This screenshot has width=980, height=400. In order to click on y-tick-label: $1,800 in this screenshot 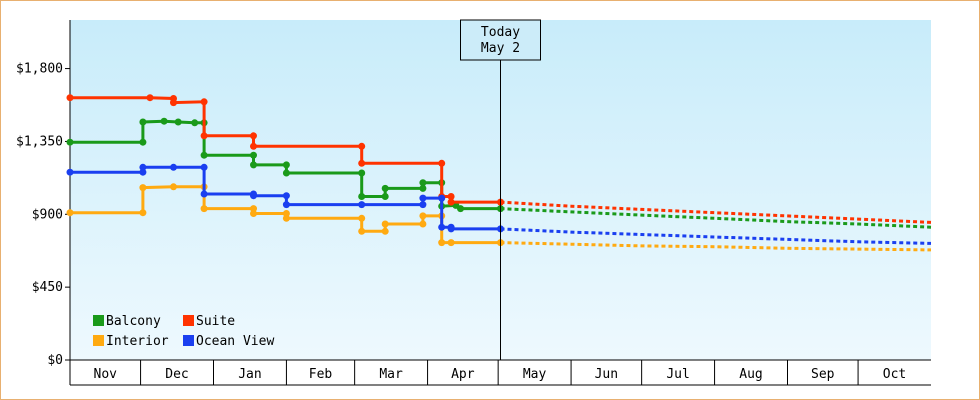, I will do `click(39, 69)`.